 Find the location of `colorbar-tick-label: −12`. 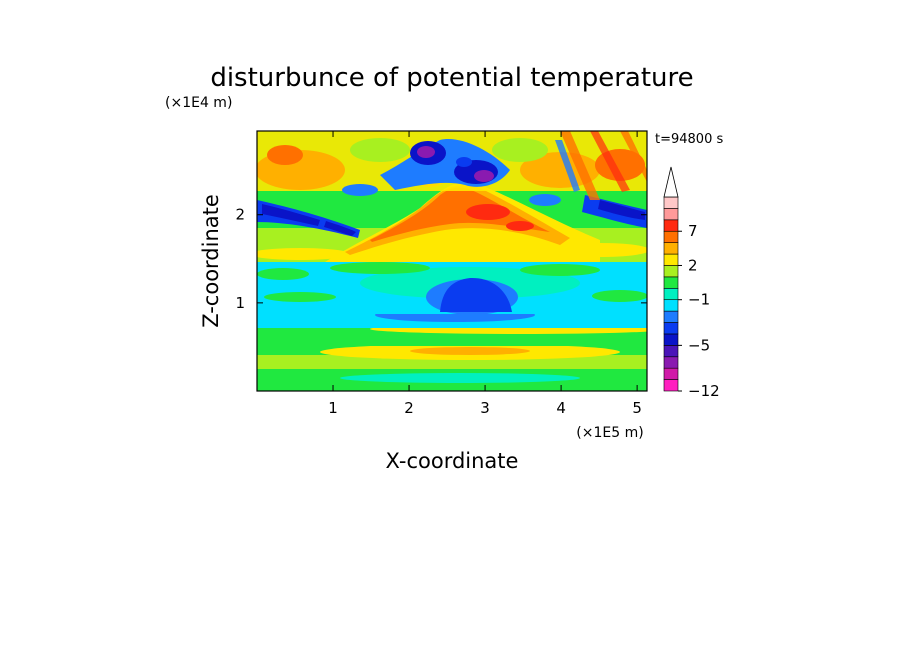

colorbar-tick-label: −12 is located at coordinates (704, 391).